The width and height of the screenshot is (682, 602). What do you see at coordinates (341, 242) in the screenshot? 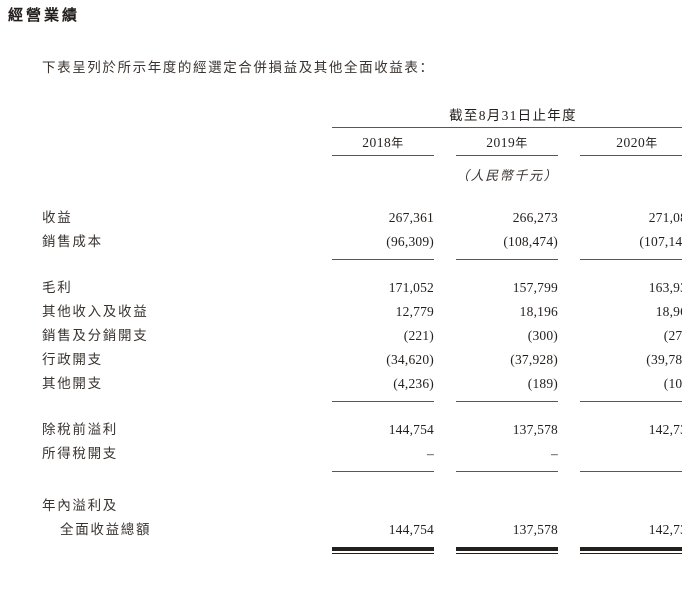
I see `table-row: 銷售成本 (96,309) (108,474) (107,147)` at bounding box center [341, 242].